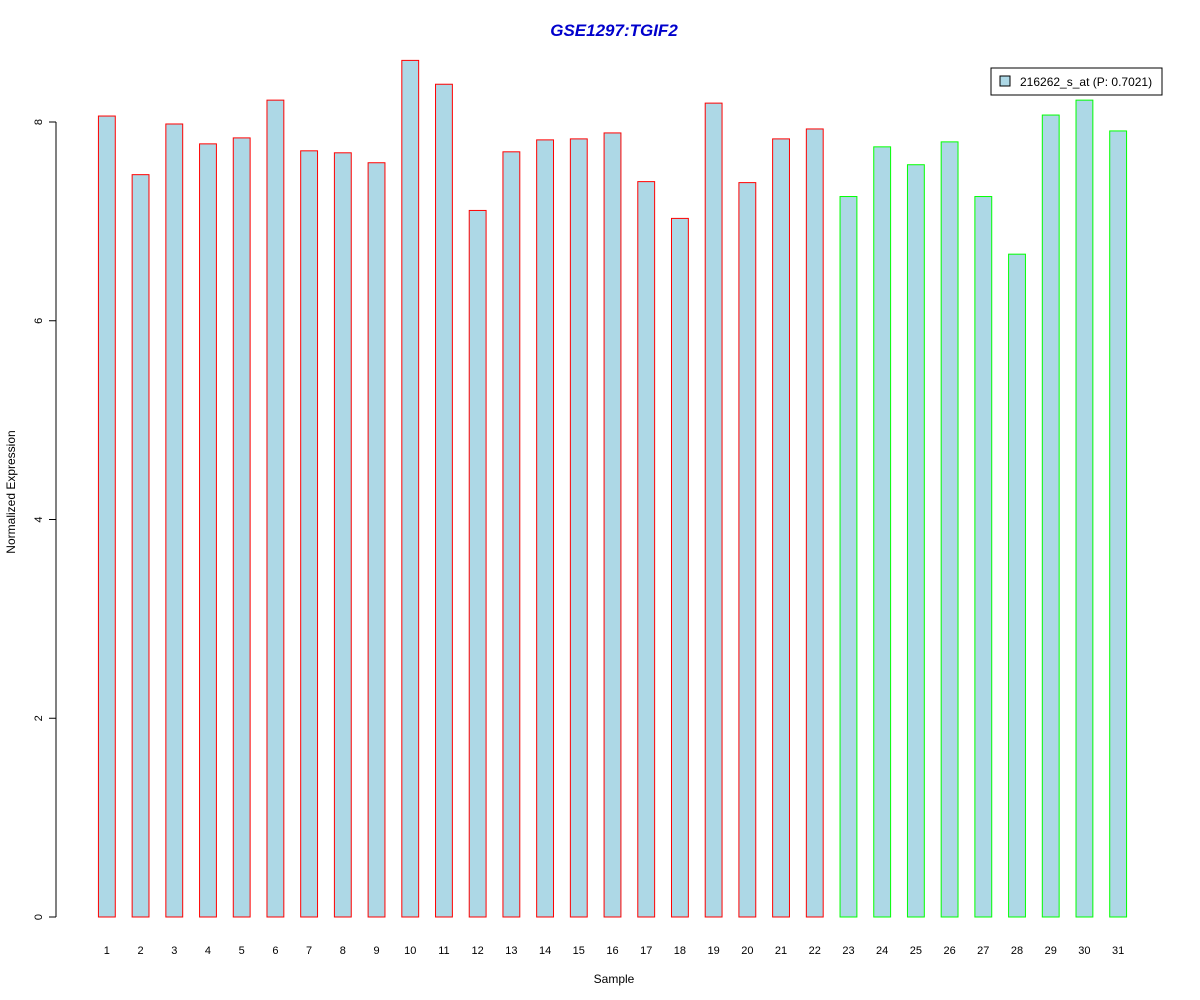  What do you see at coordinates (983, 951) in the screenshot?
I see `x-tick-label: 27` at bounding box center [983, 951].